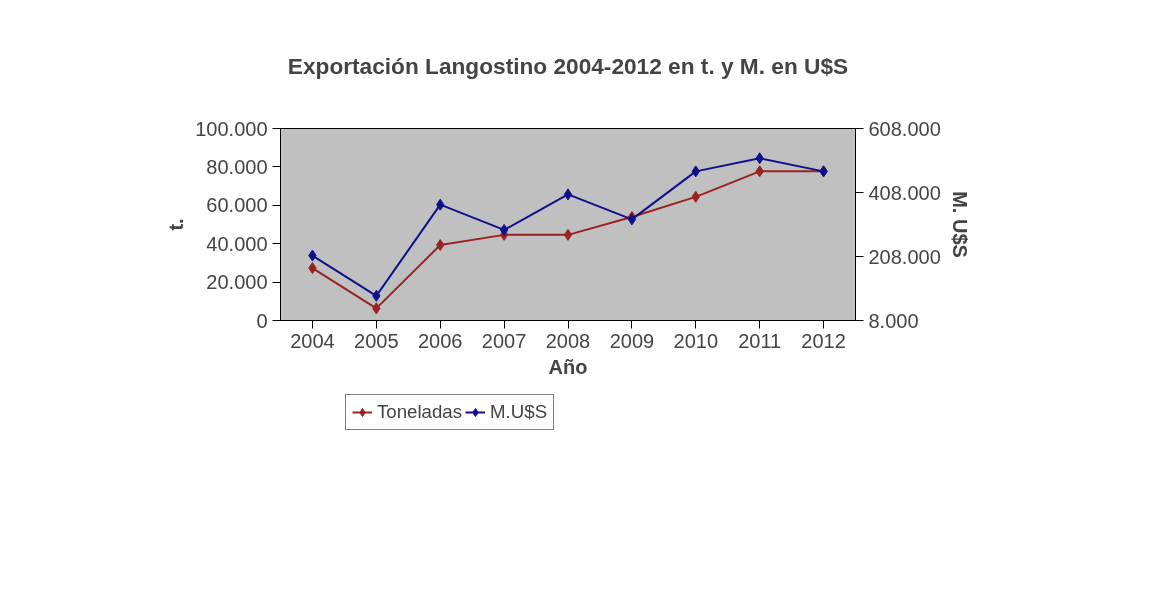 This screenshot has height=600, width=1152. Describe the element at coordinates (231, 128) in the screenshot. I see `y-tick-label: 100.000` at that location.